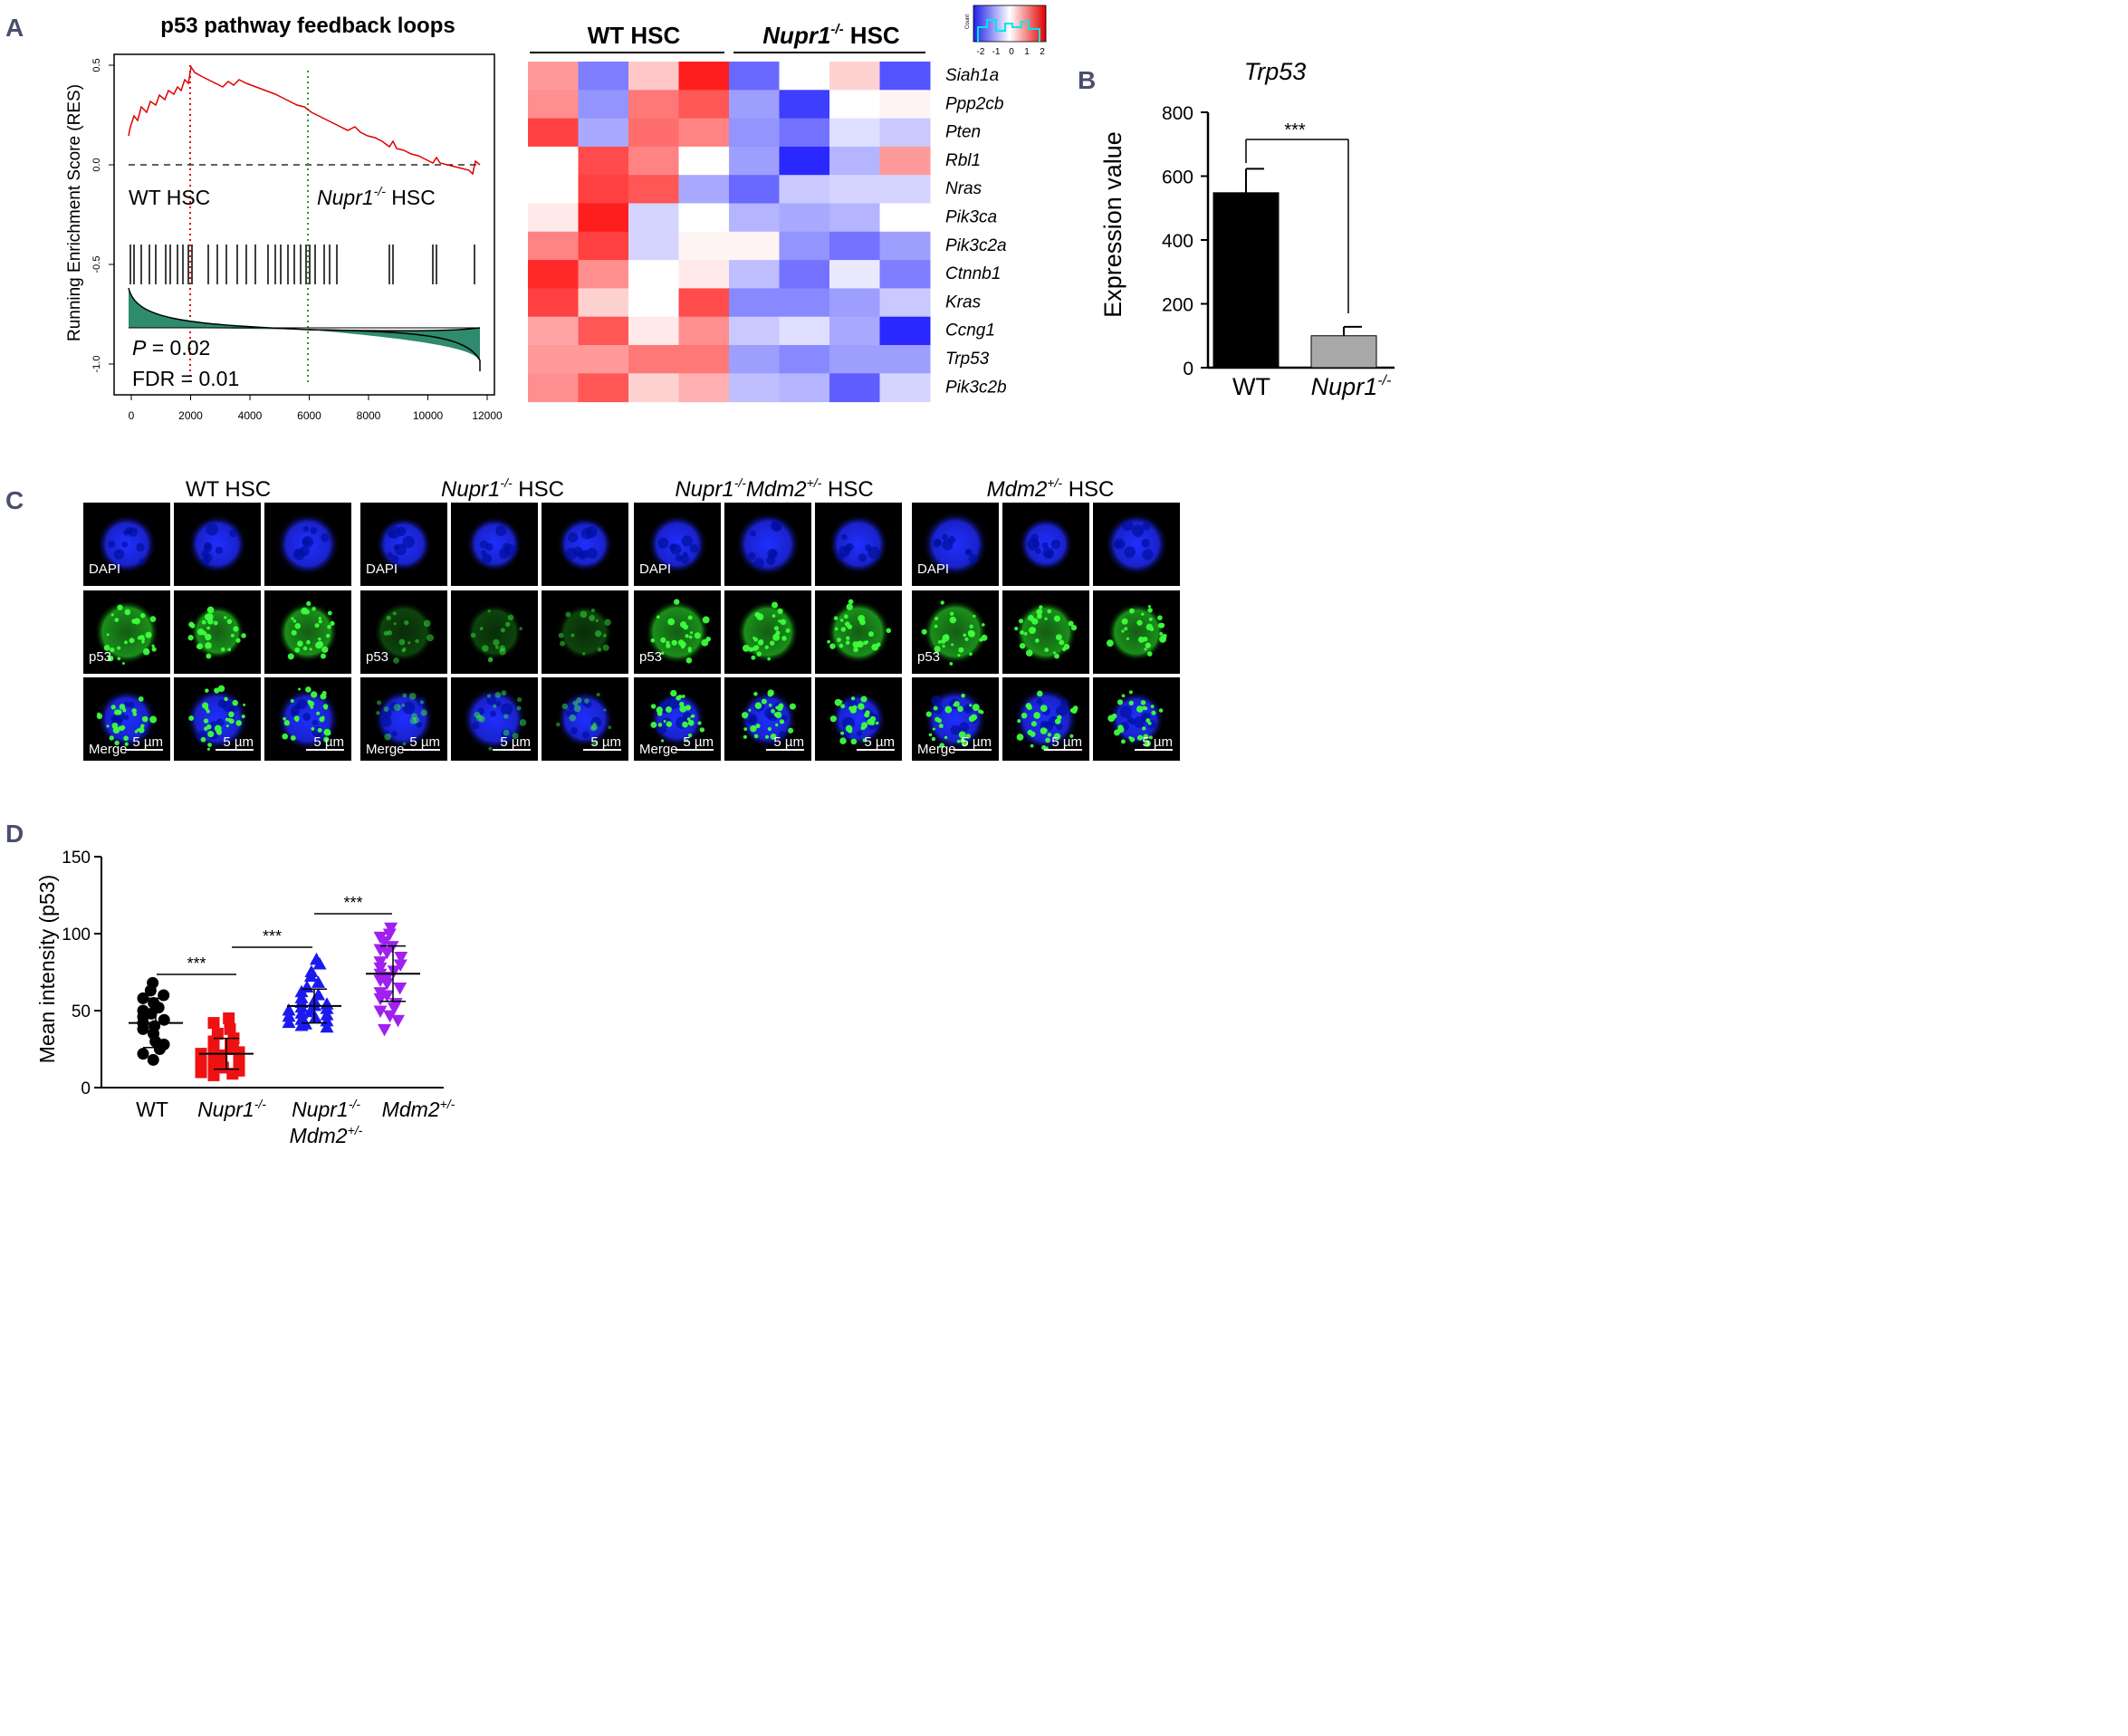 This screenshot has width=2128, height=1736. I want to click on gsea-p-number: = 0.02, so click(178, 348).